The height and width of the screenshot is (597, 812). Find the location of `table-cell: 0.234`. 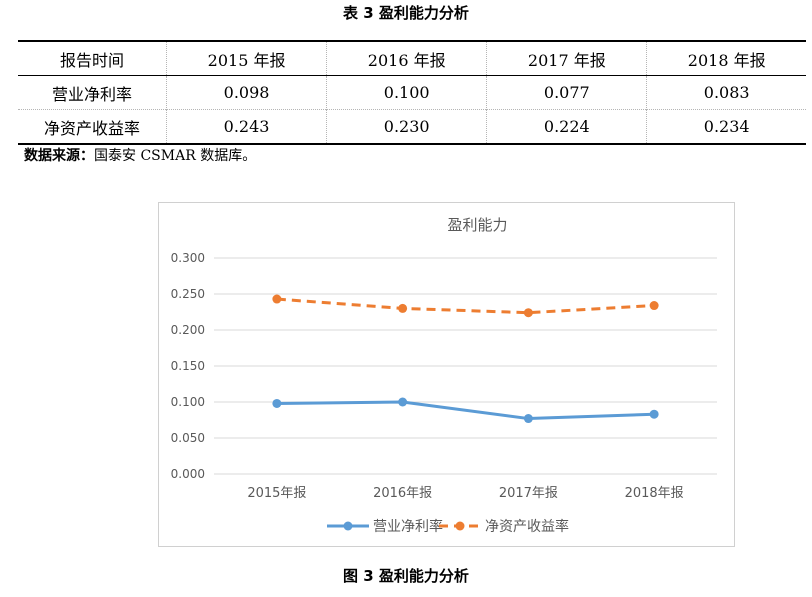

table-cell: 0.234 is located at coordinates (726, 127).